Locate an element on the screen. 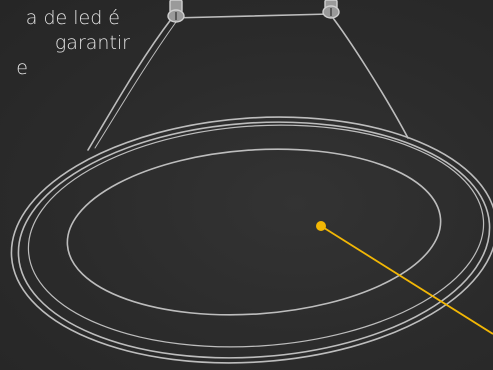  caption-line-2: garantir is located at coordinates (92, 43).